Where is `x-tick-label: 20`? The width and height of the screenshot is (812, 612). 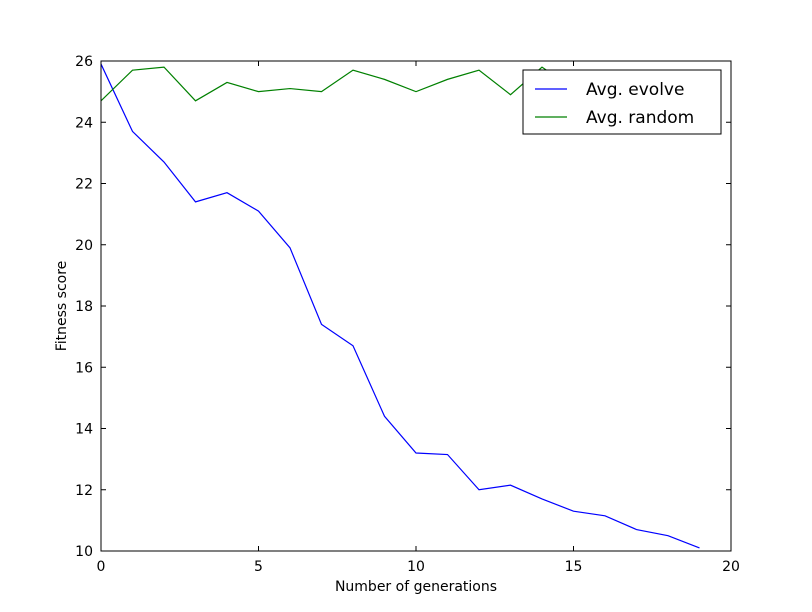 x-tick-label: 20 is located at coordinates (731, 567).